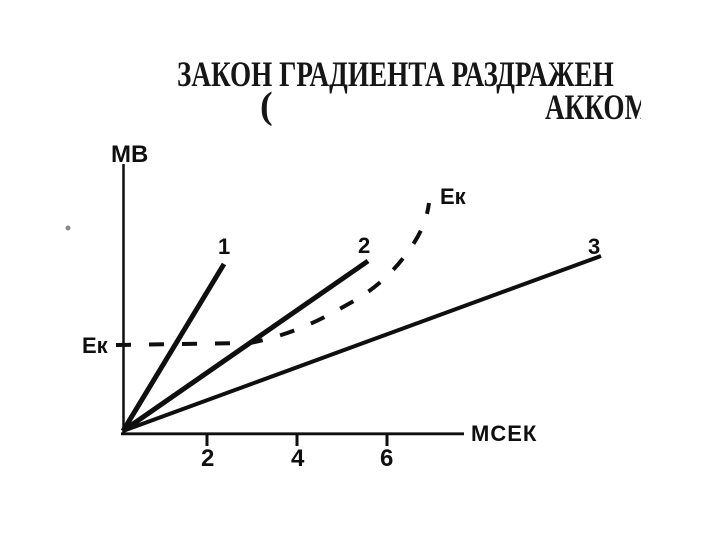 Image resolution: width=720 pixels, height=540 pixels. I want to click on stray-dot, so click(68, 228).